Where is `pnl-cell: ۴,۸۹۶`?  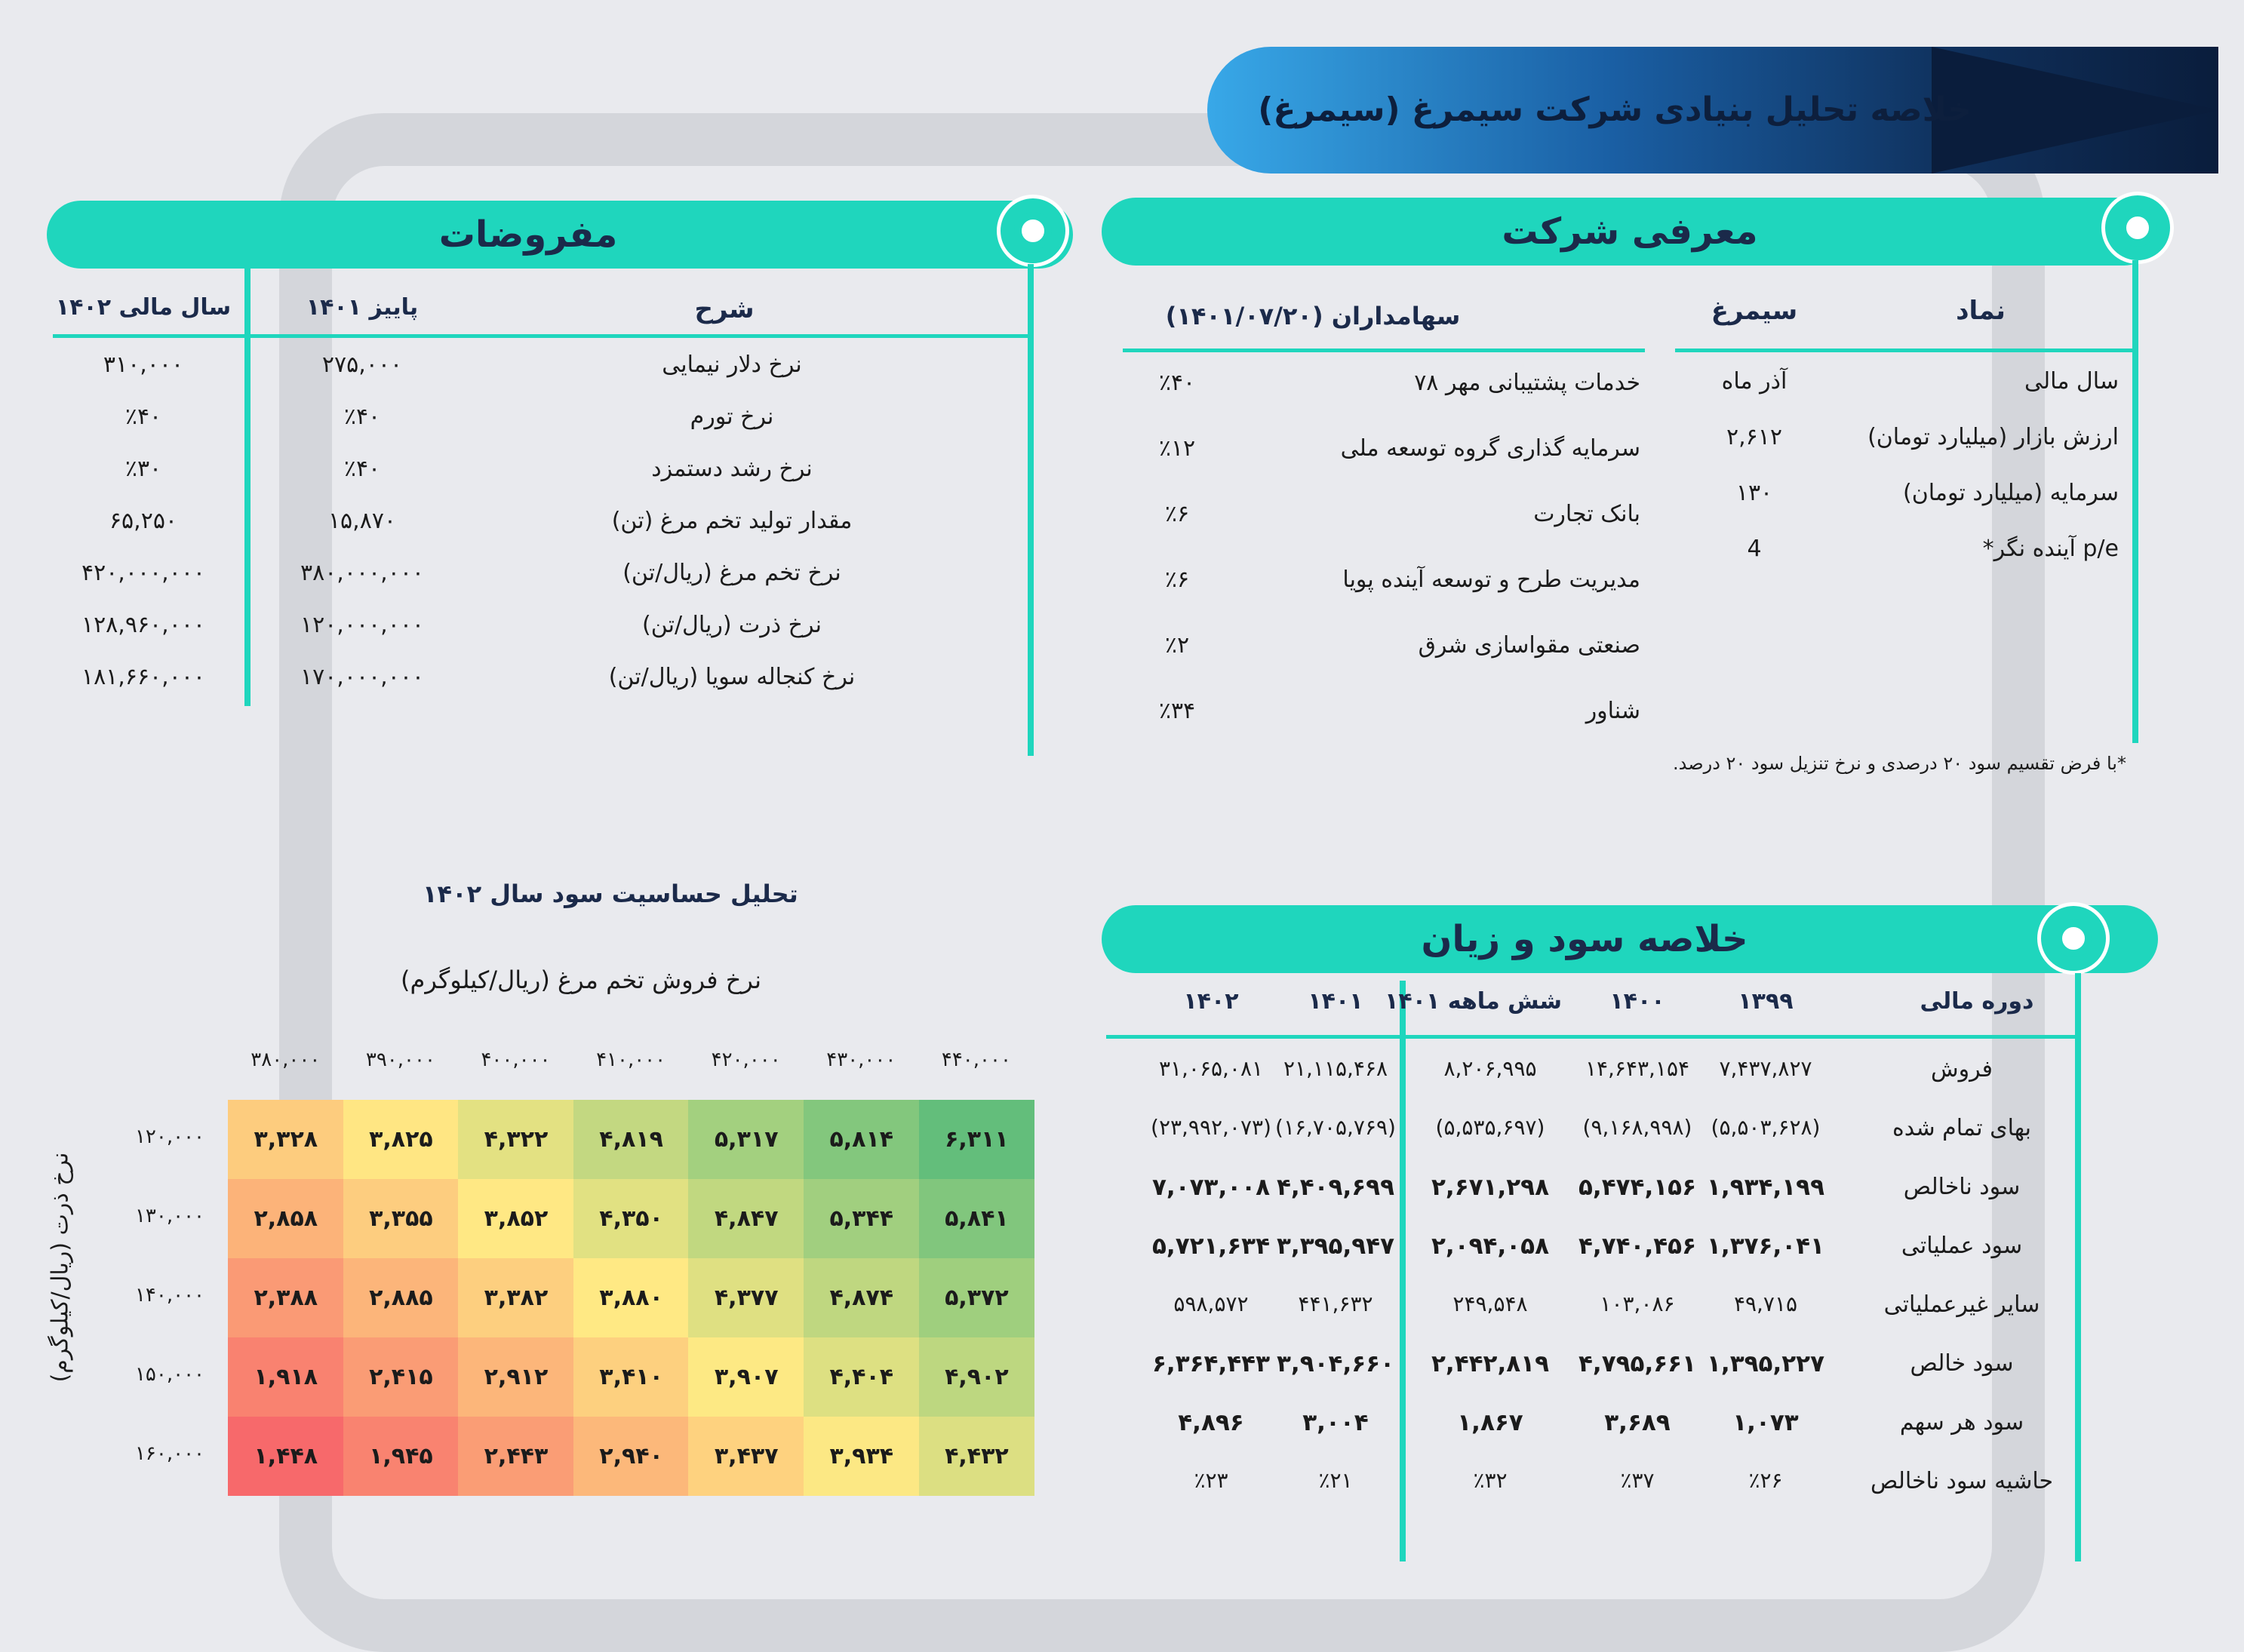
pnl-cell: ۴,۸۹۶ is located at coordinates (1211, 1422).